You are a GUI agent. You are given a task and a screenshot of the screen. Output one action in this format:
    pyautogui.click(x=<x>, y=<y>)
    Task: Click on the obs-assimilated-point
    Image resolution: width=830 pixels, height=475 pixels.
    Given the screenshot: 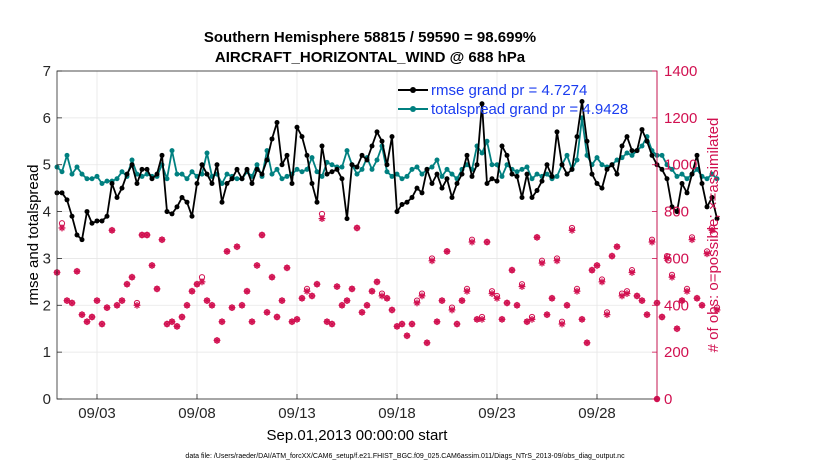 What is the action you would take?
    pyautogui.click(x=62, y=228)
    